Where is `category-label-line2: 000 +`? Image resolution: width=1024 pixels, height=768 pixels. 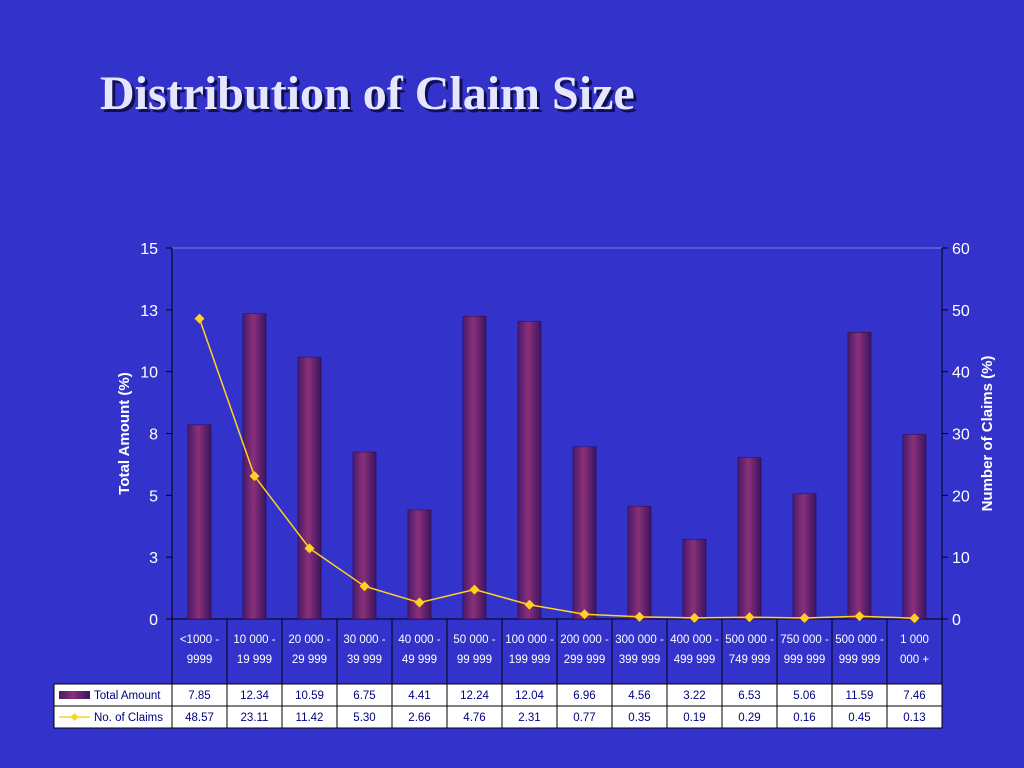 category-label-line2: 000 + is located at coordinates (914, 660).